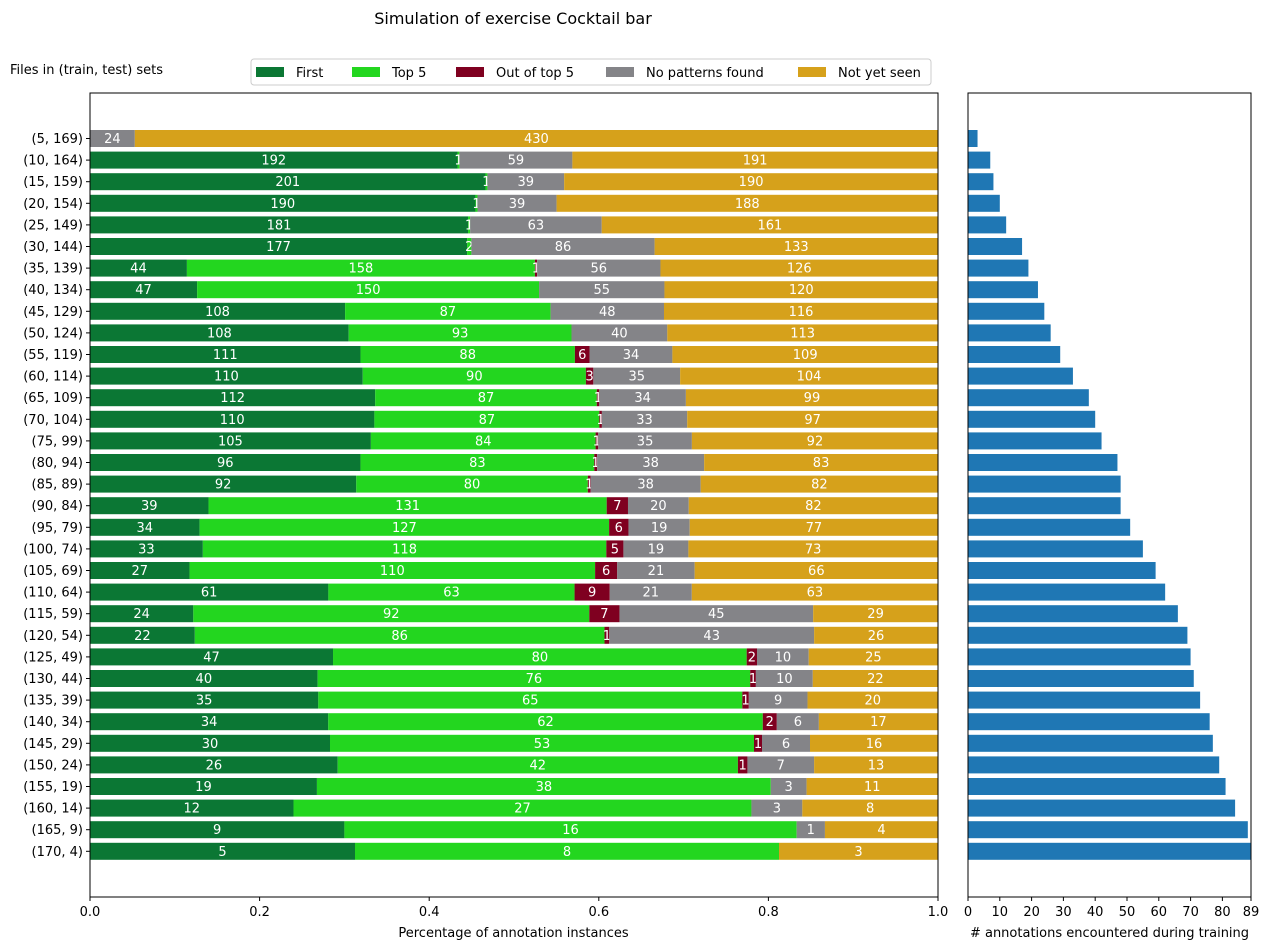 The image size is (1269, 950). What do you see at coordinates (650, 593) in the screenshot?
I see `bar-value-label: 21` at bounding box center [650, 593].